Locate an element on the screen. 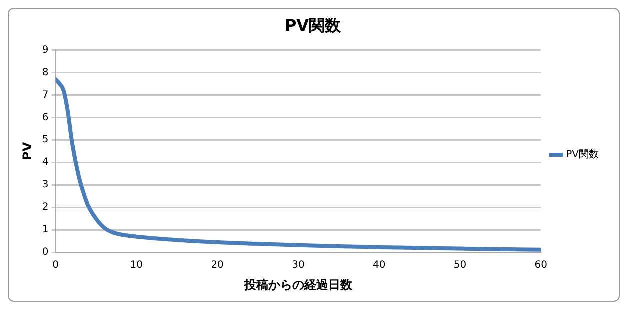 The width and height of the screenshot is (630, 312). x-axis-title: 投稿からの経過日数 is located at coordinates (298, 285).